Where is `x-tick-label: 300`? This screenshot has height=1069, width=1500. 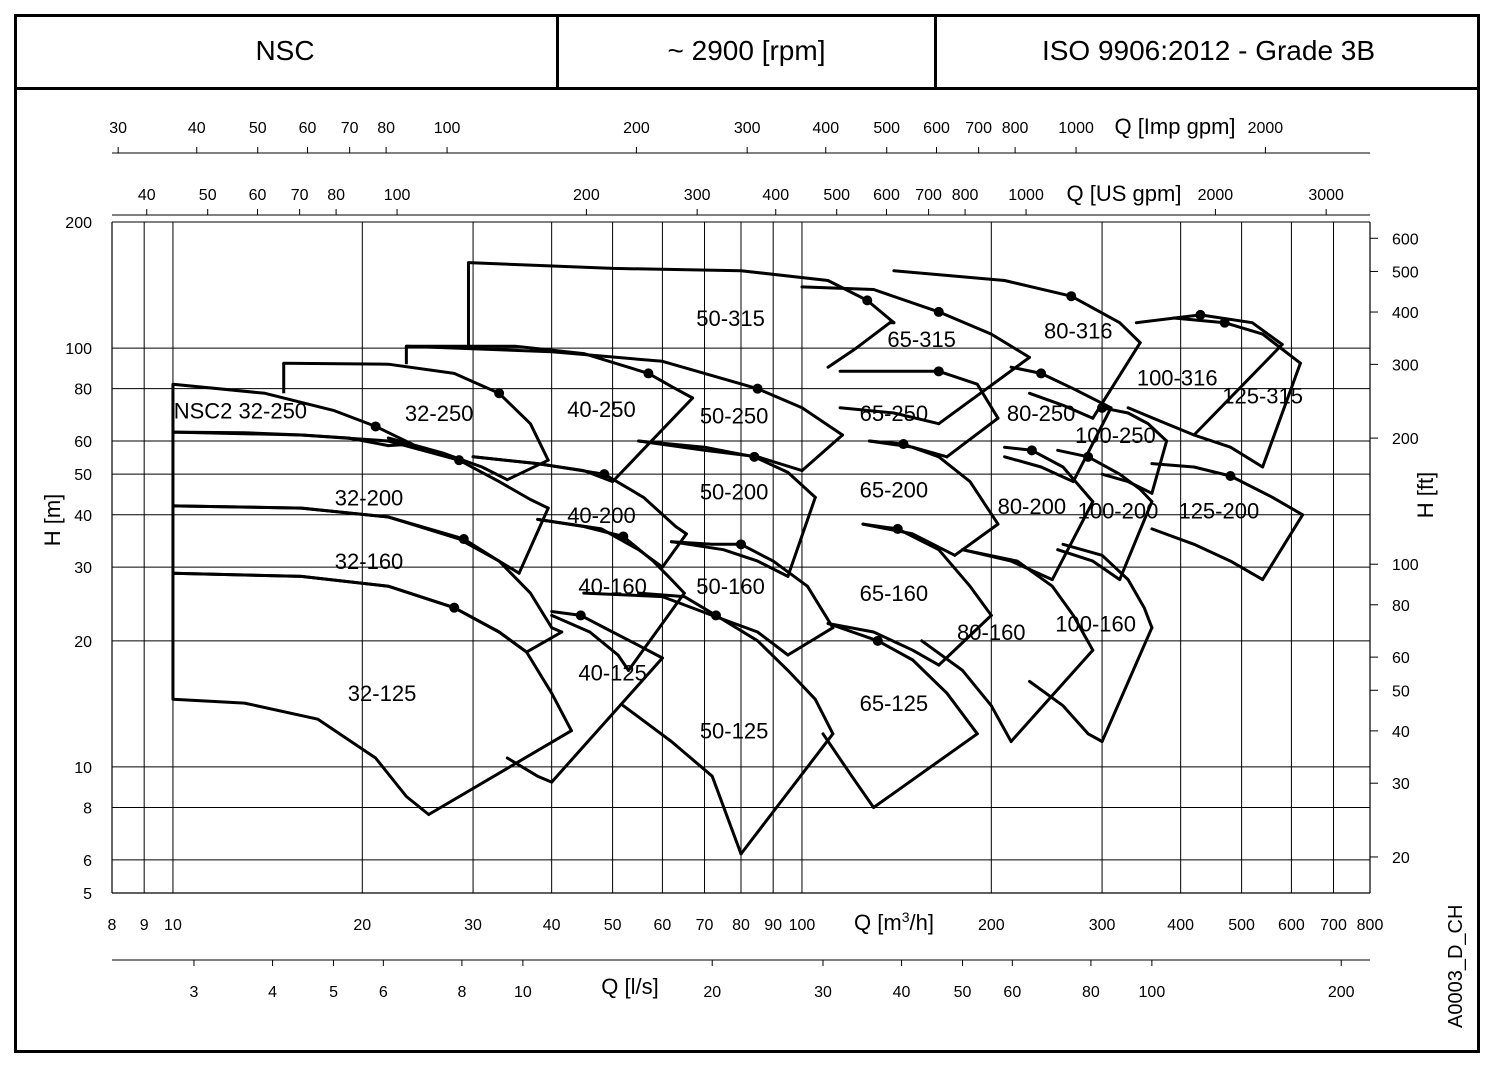
x-tick-label: 300 is located at coordinates (1102, 925).